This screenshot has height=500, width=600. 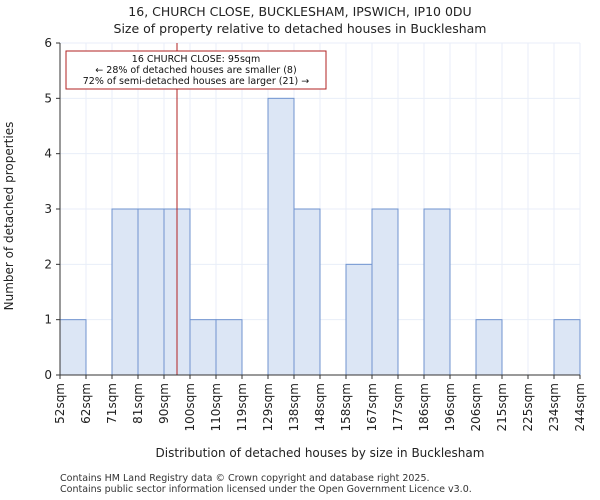 What do you see at coordinates (268, 407) in the screenshot?
I see `x-tick-label-129sqm: 129sqm` at bounding box center [268, 407].